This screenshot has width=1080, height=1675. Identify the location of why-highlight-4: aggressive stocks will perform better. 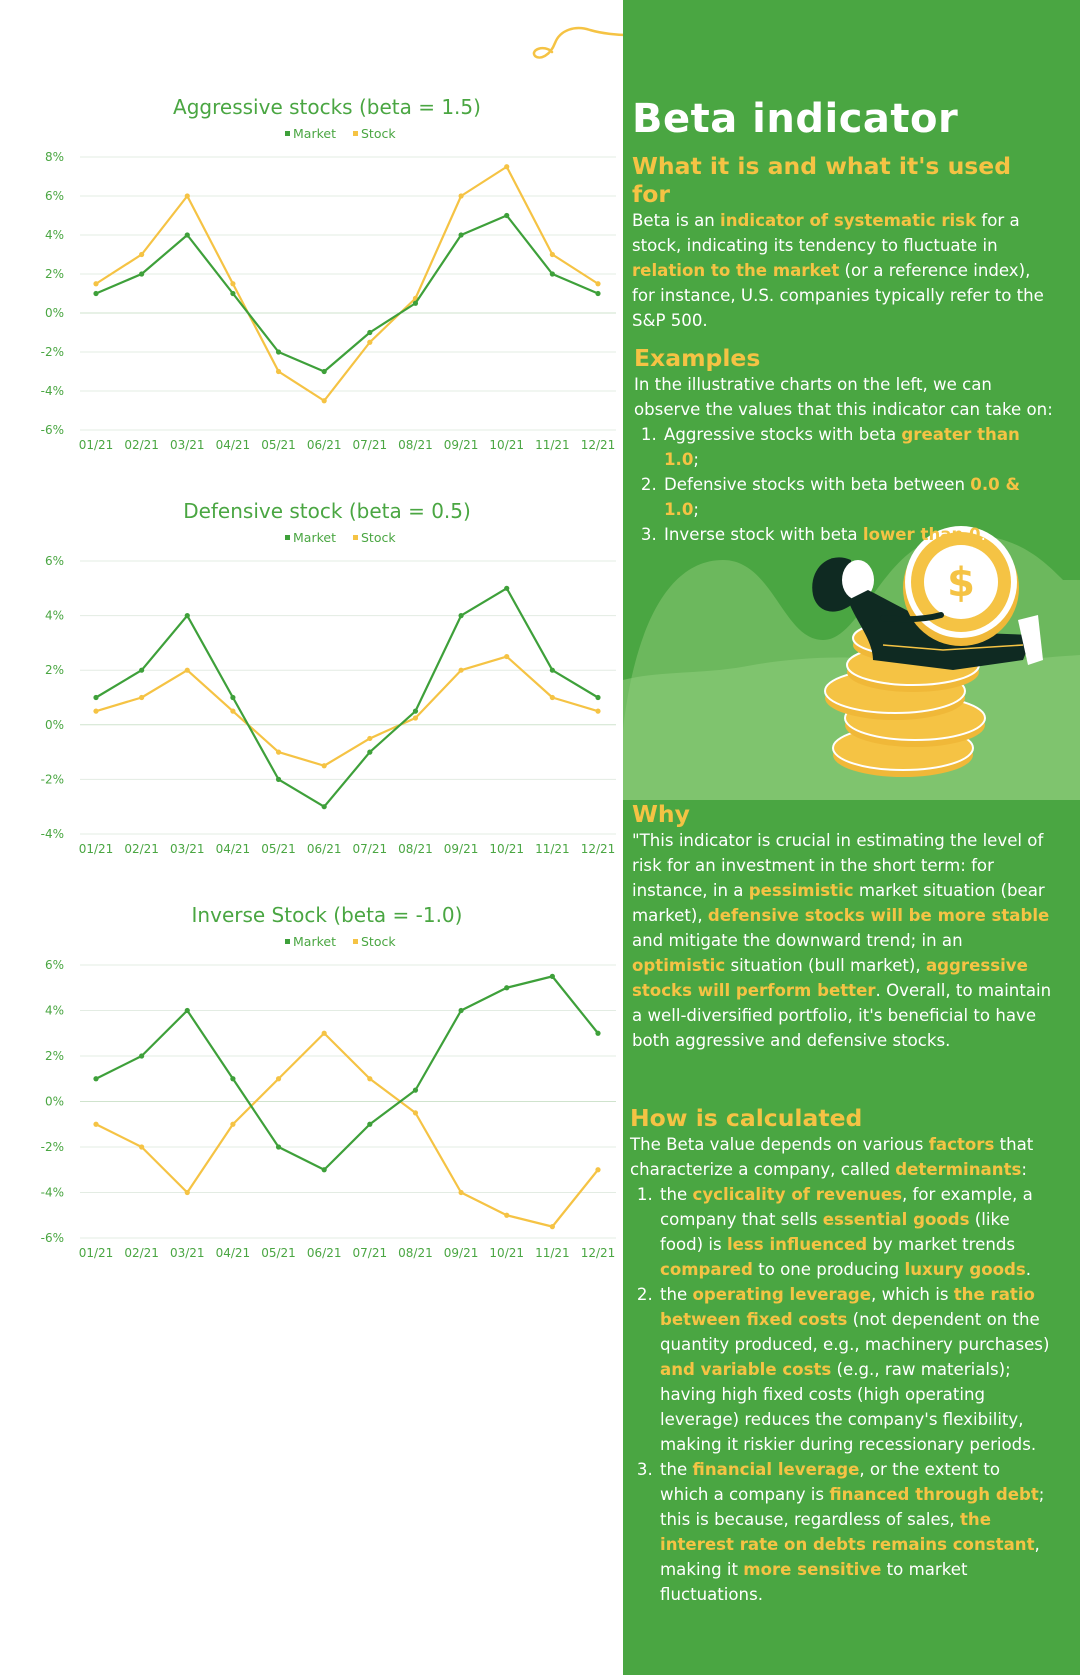
(830, 978).